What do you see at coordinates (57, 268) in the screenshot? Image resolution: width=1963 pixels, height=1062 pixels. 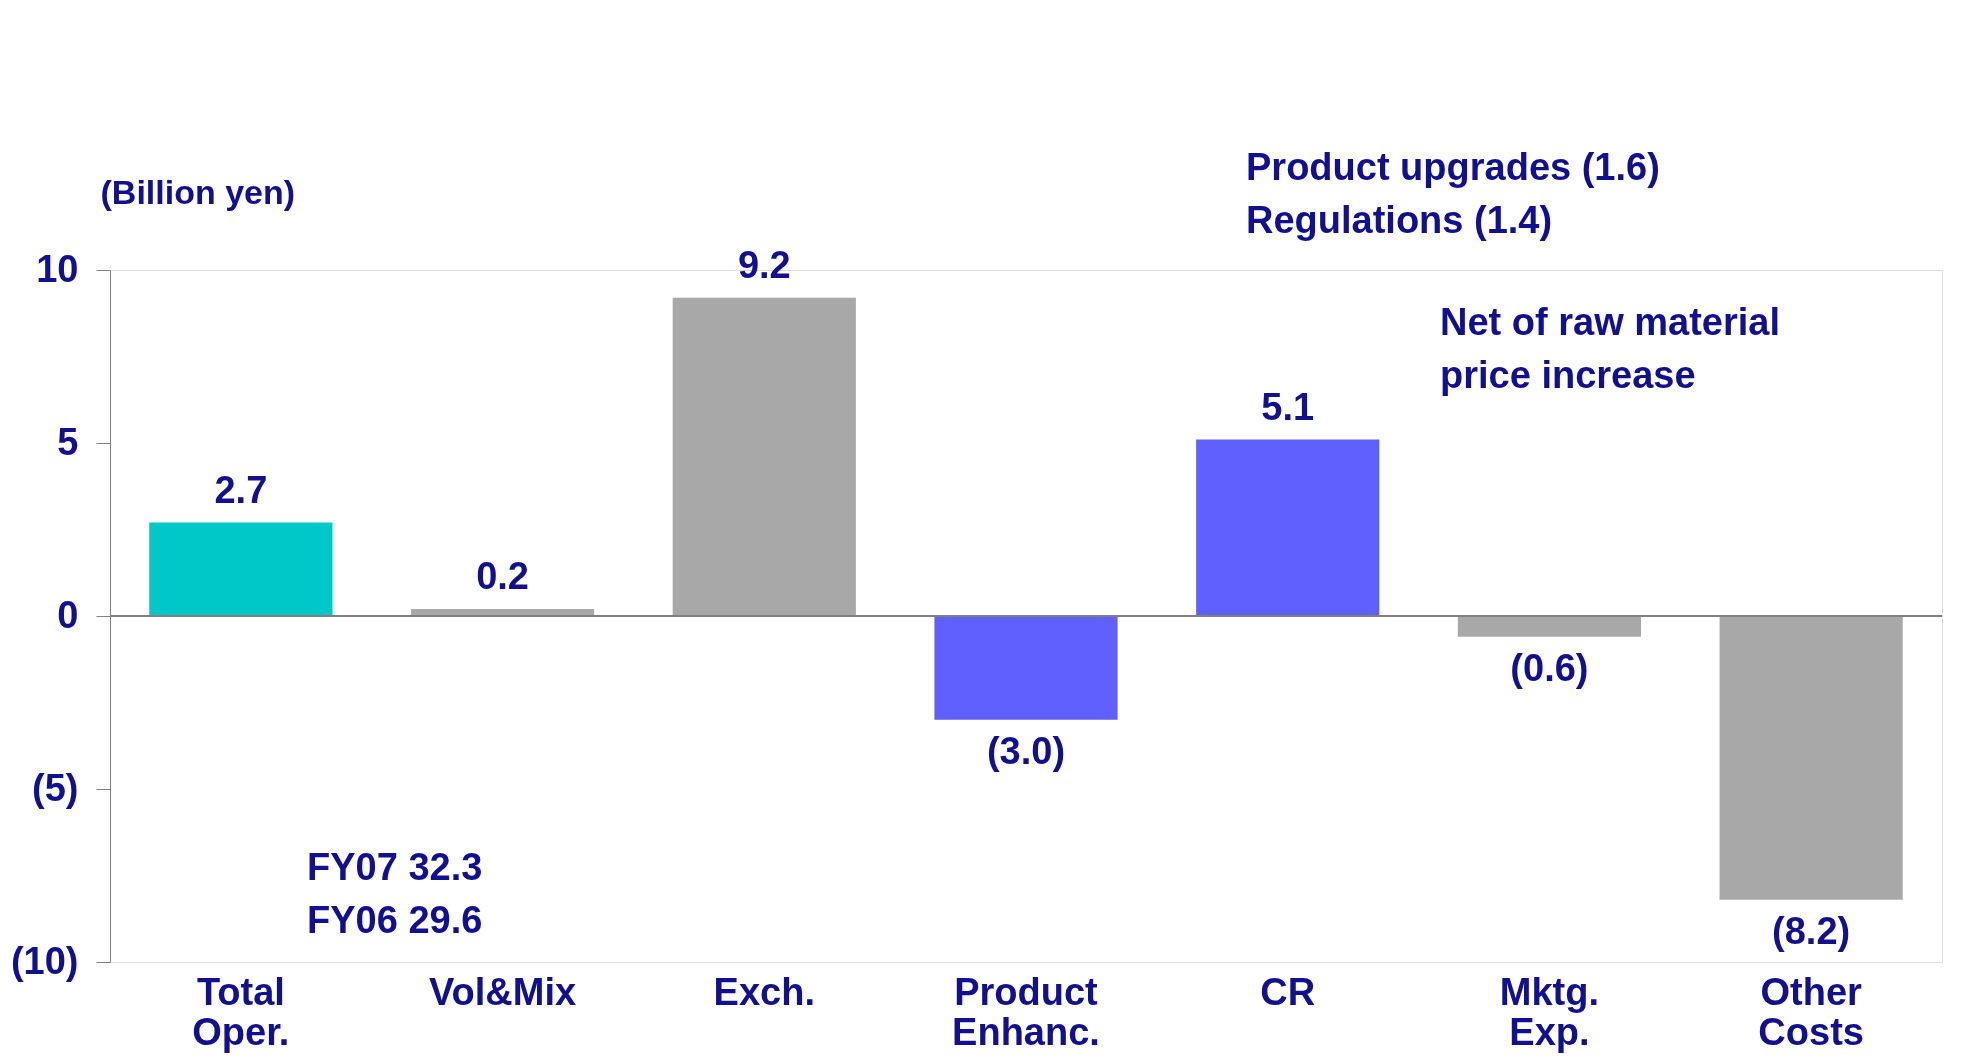 I see `y-tick-label: 10` at bounding box center [57, 268].